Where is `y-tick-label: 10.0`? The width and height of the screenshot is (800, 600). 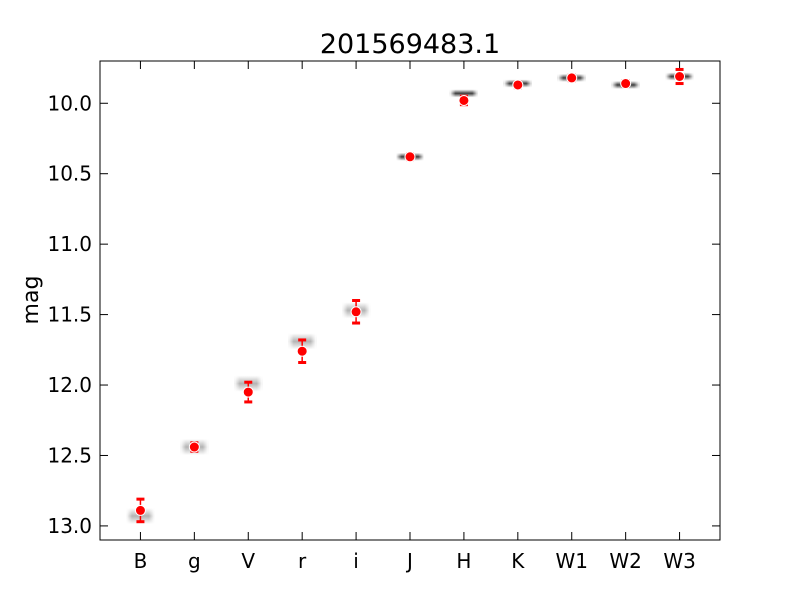
y-tick-label: 10.0 is located at coordinates (69, 103).